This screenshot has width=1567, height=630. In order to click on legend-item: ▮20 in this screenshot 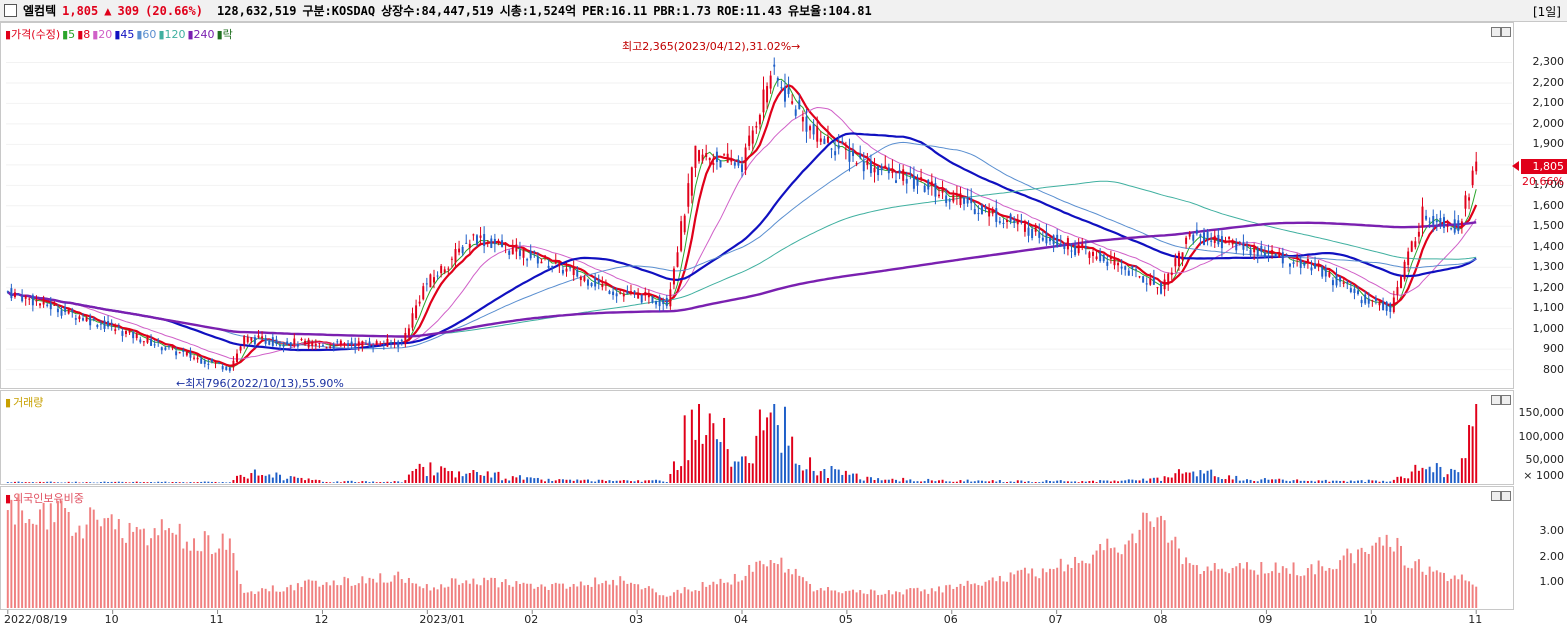, I will do `click(102, 34)`.